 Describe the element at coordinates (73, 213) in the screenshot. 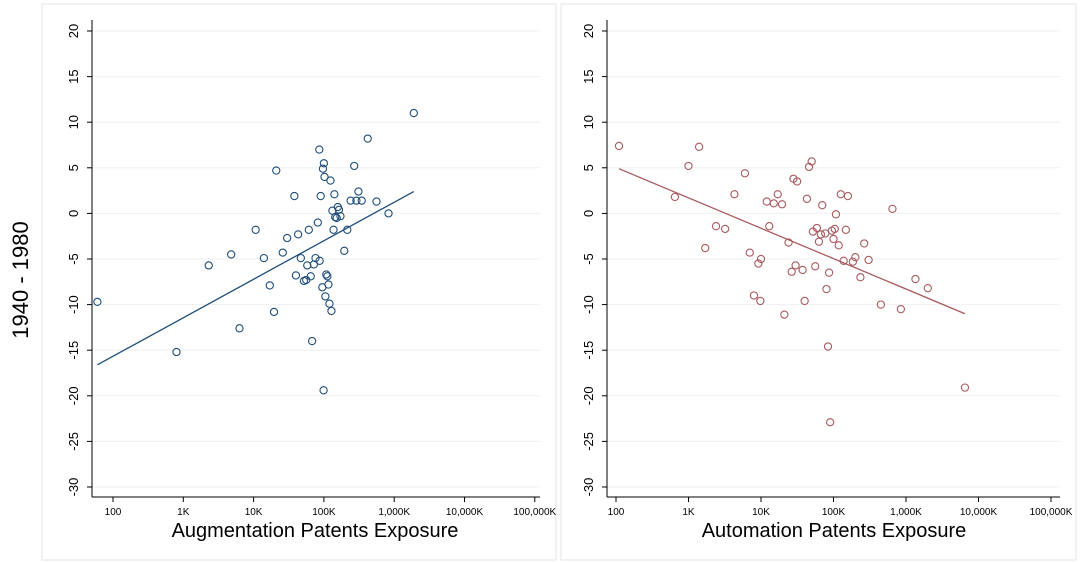

I see `y-tick-label: 0` at that location.